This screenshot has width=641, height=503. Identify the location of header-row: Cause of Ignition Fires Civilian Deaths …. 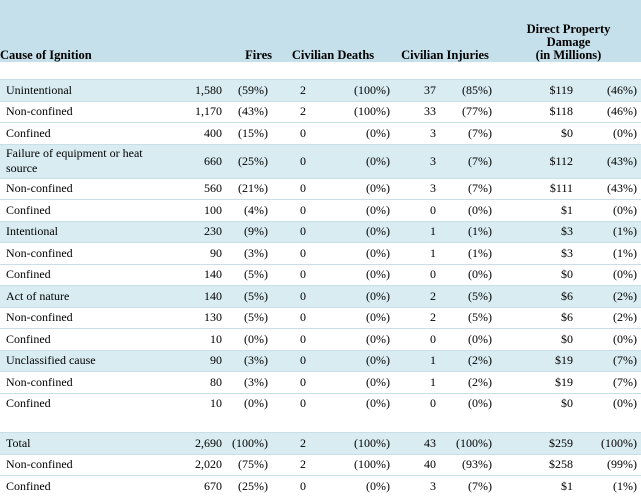
(320, 31).